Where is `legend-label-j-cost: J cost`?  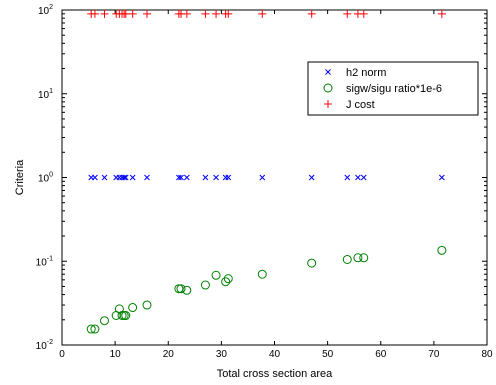
legend-label-j-cost: J cost is located at coordinates (360, 105).